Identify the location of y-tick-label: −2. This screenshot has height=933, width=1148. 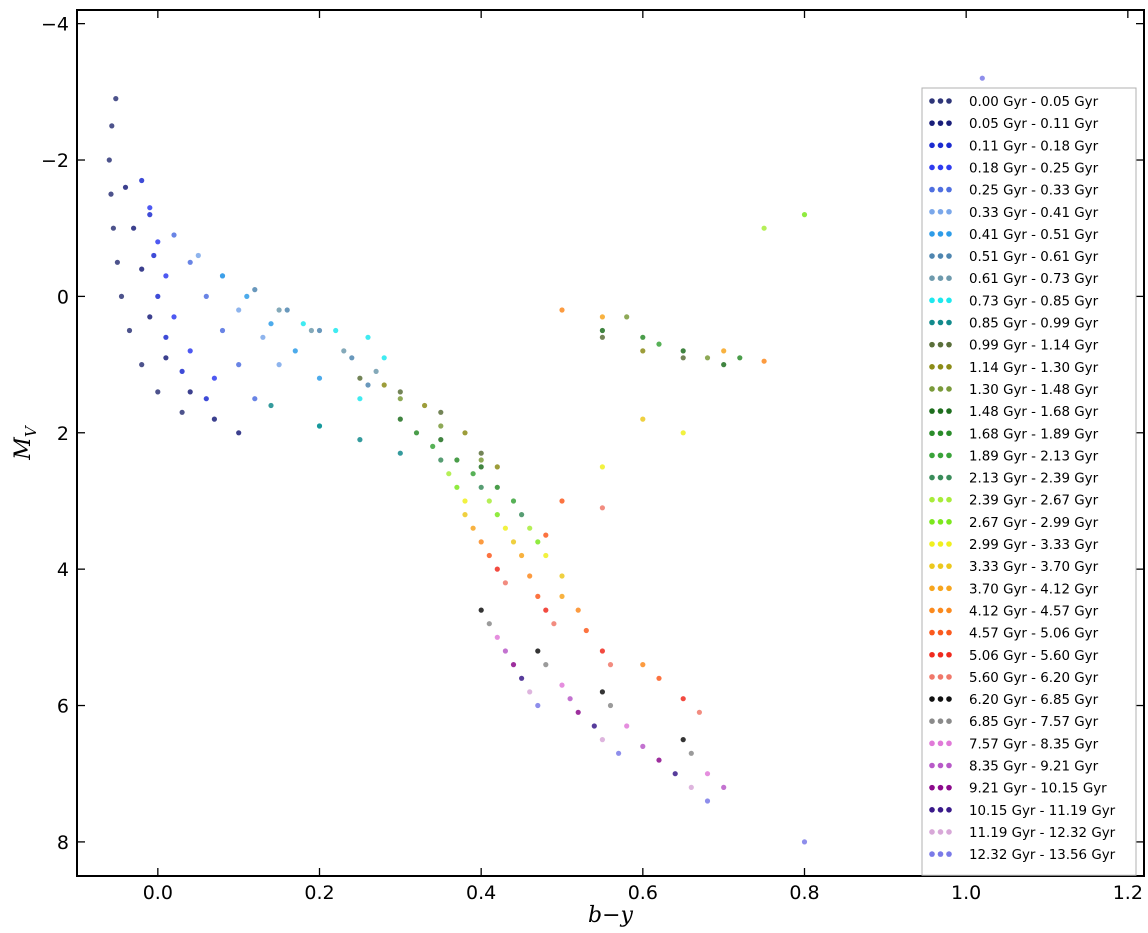
(55, 161).